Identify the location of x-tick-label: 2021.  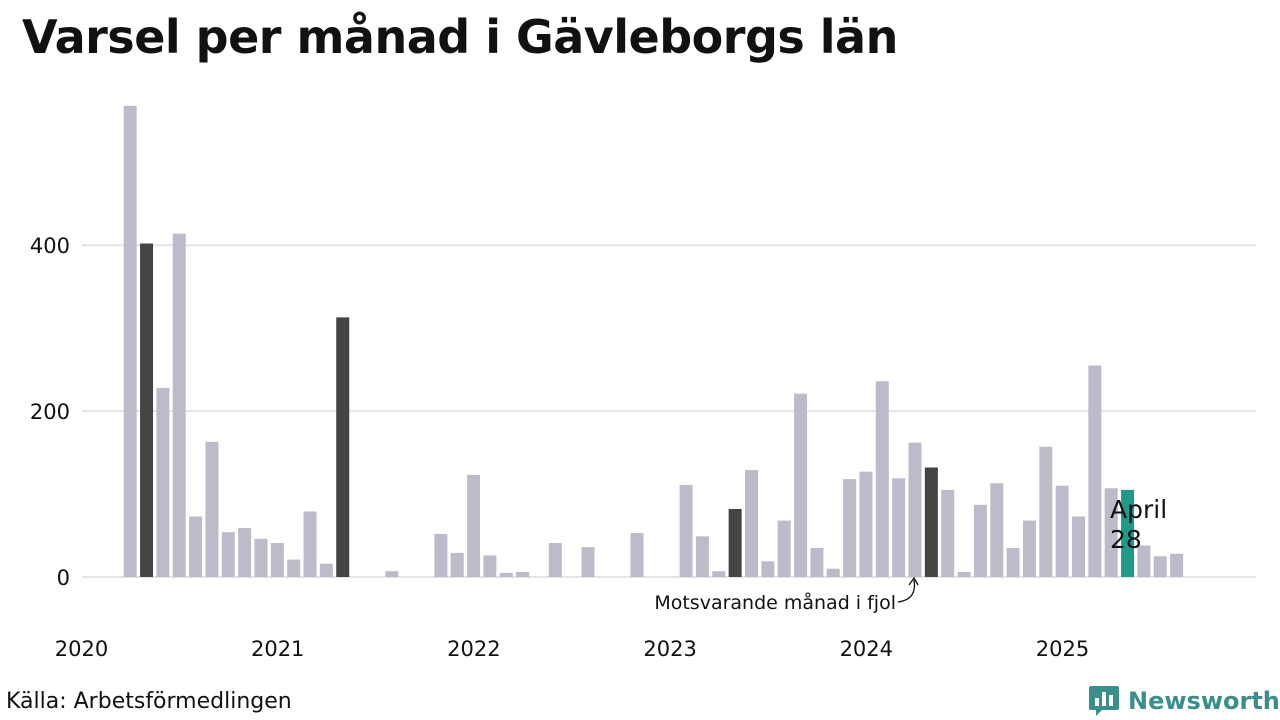
(277, 649).